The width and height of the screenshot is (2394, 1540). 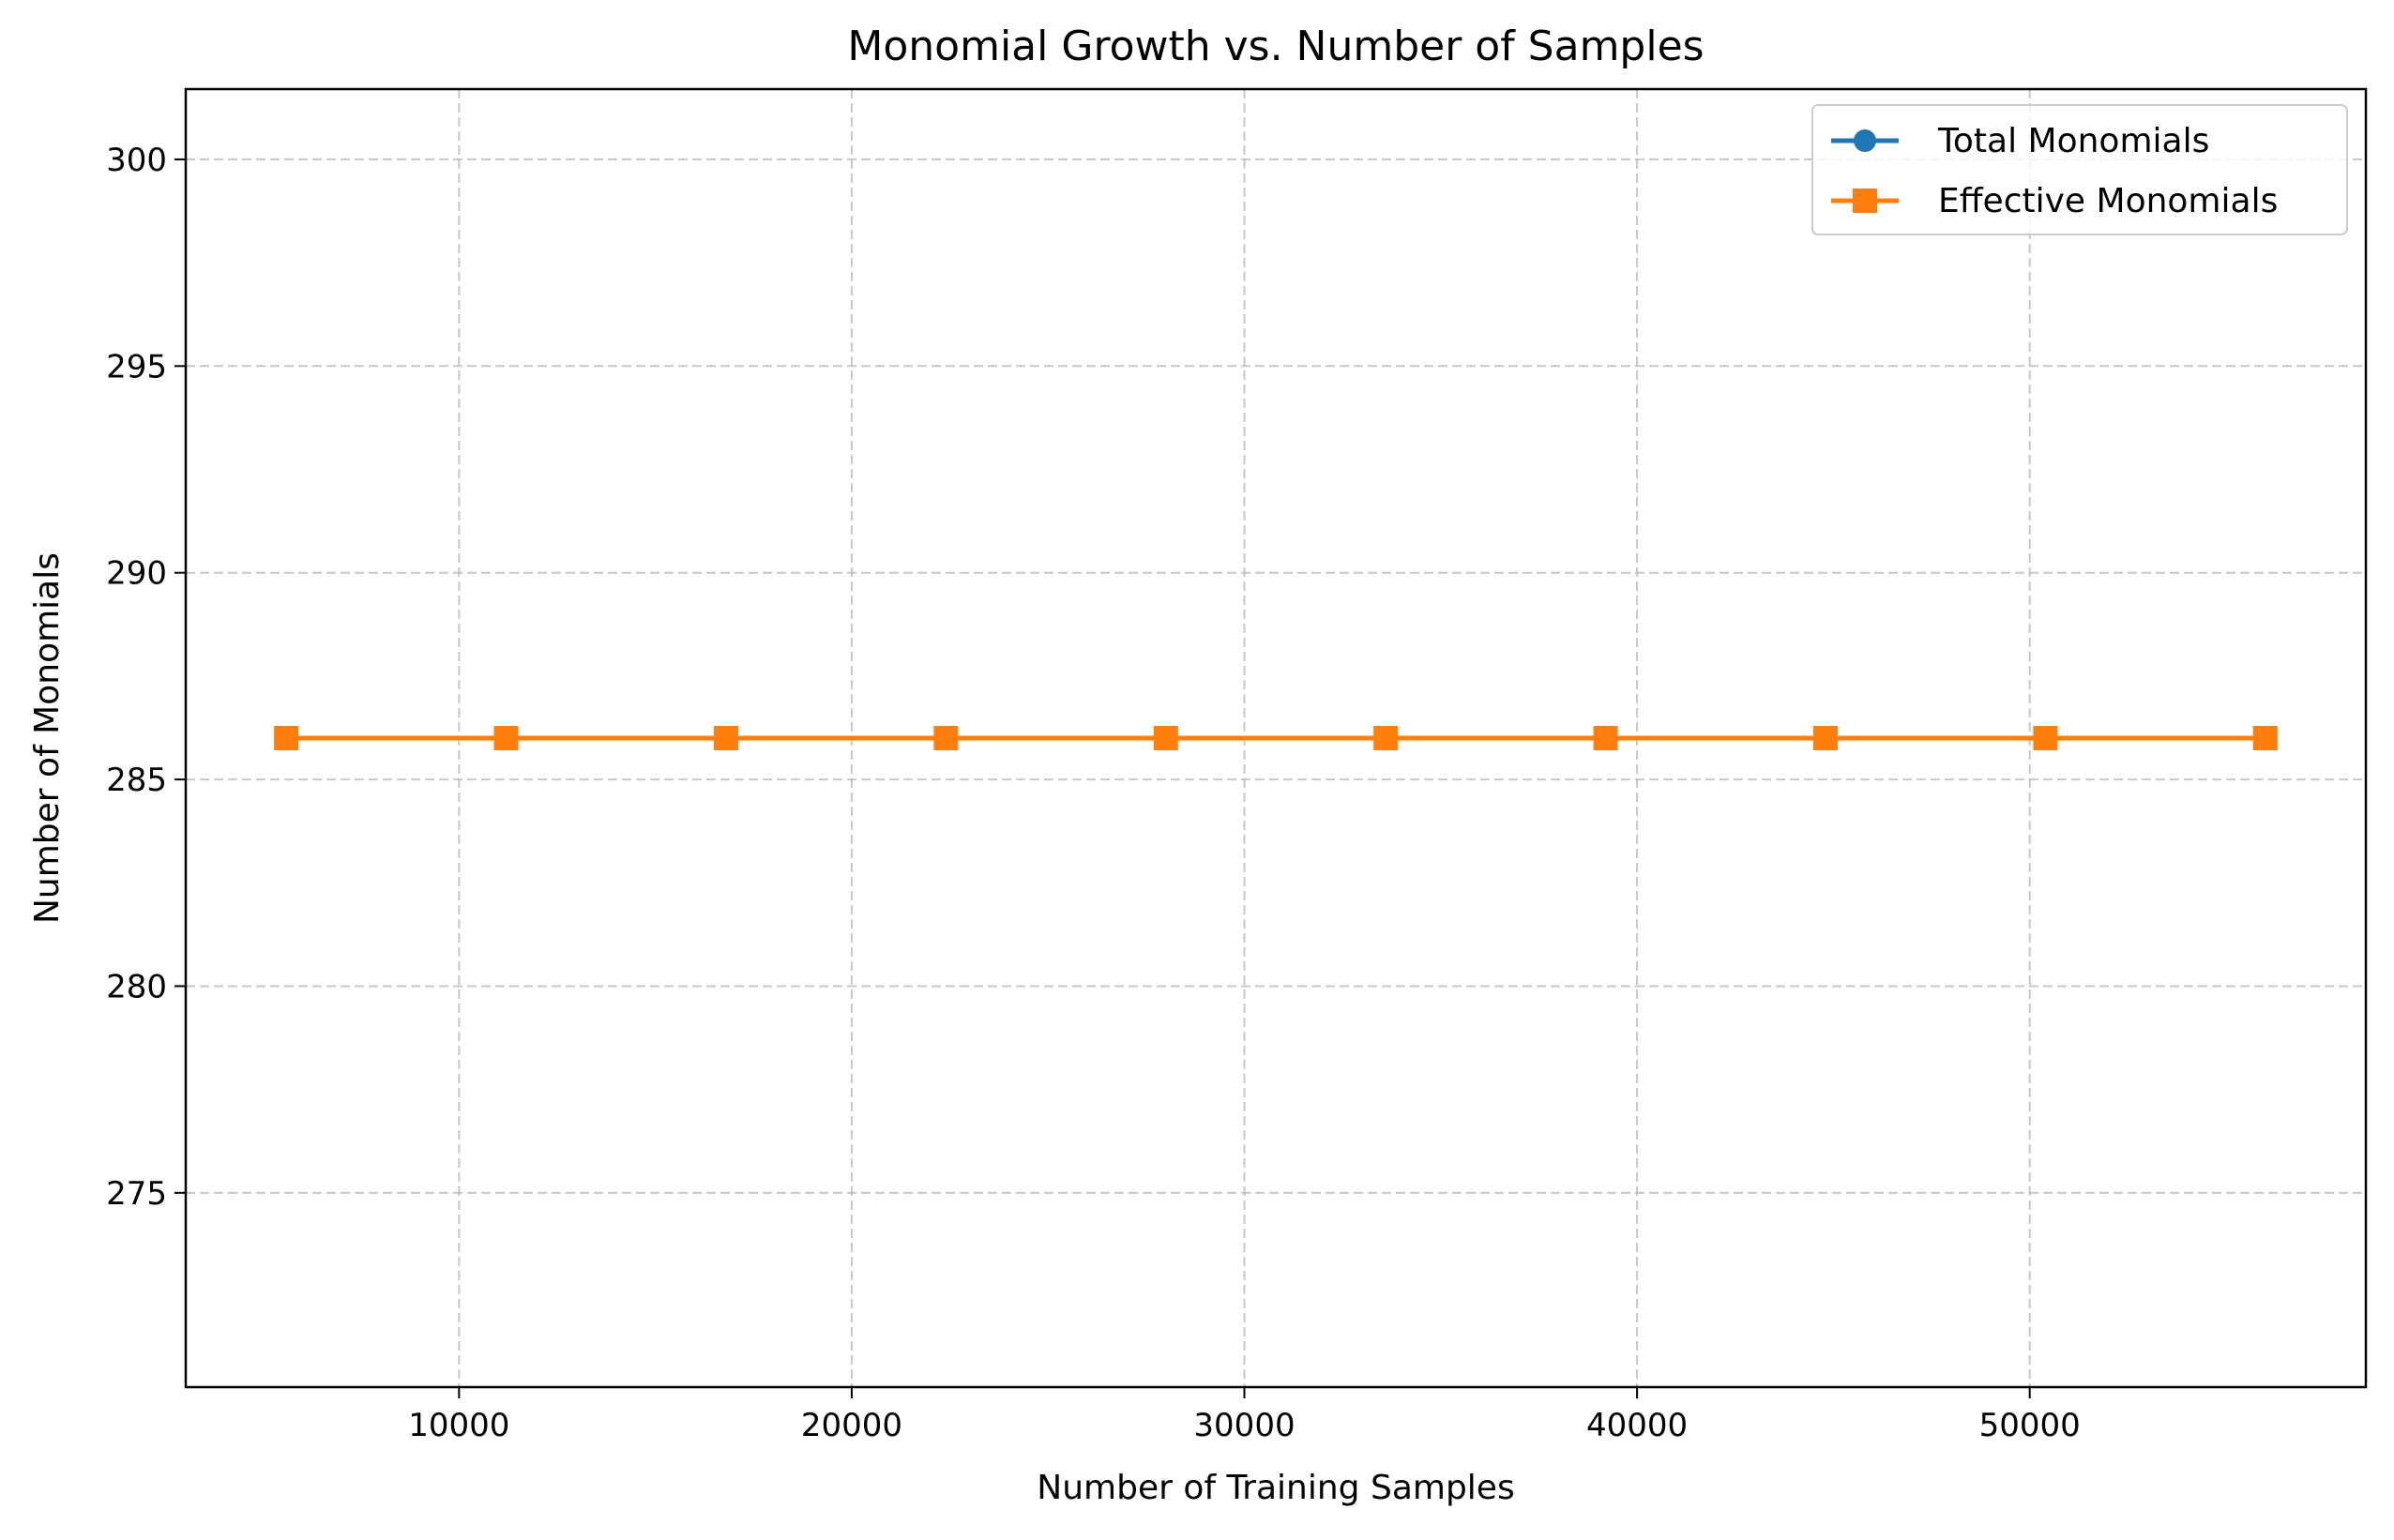 What do you see at coordinates (47, 738) in the screenshot?
I see `y-axis-label: Number of Monomials` at bounding box center [47, 738].